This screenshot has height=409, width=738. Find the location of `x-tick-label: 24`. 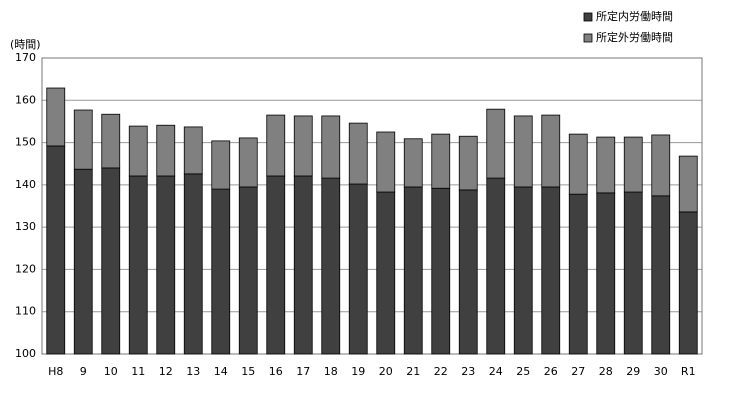

x-tick-label: 24 is located at coordinates (496, 371).